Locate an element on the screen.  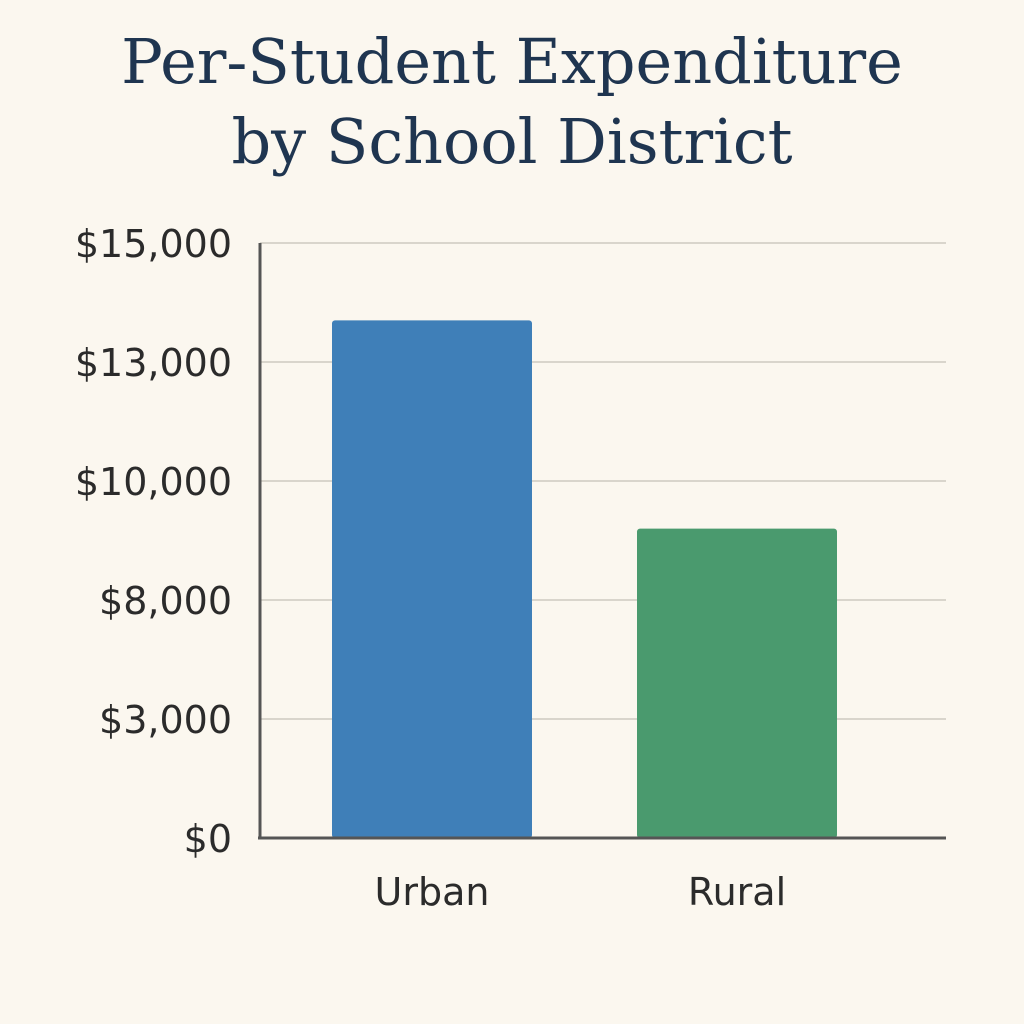
y-tick-label: $15,000 is located at coordinates (153, 244).